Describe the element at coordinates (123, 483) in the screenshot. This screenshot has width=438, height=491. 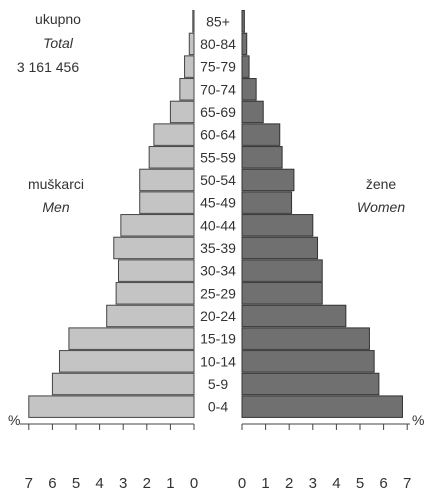
I see `men-x-tick-label-3: 3` at that location.